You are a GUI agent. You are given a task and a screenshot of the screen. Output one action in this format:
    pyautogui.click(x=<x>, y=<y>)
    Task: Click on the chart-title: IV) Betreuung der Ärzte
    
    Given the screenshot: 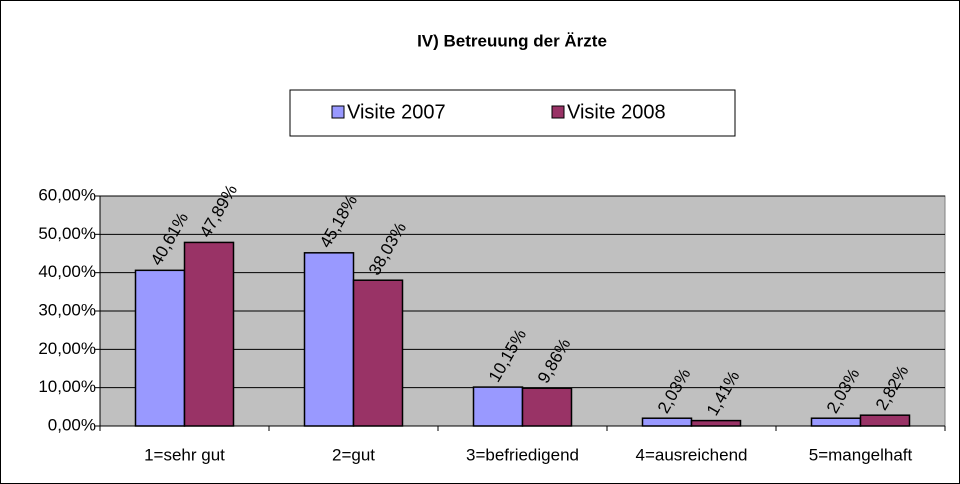 What is the action you would take?
    pyautogui.click(x=512, y=40)
    